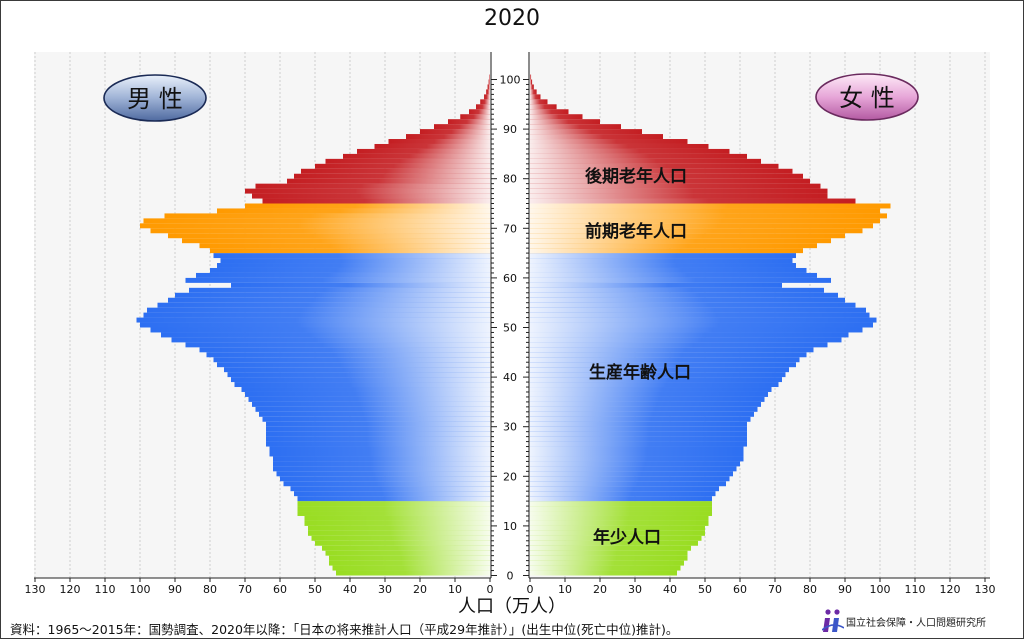 The width and height of the screenshot is (1024, 639). What do you see at coordinates (510, 377) in the screenshot?
I see `age-tick-label-40: 40` at bounding box center [510, 377].